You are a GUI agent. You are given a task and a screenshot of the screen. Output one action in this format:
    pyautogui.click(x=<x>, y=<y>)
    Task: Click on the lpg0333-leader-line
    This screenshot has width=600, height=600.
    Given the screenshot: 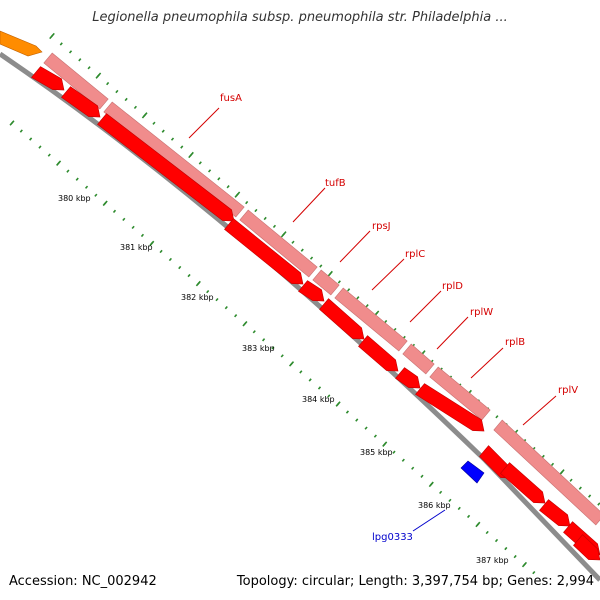 What is the action you would take?
    pyautogui.click(x=429, y=520)
    